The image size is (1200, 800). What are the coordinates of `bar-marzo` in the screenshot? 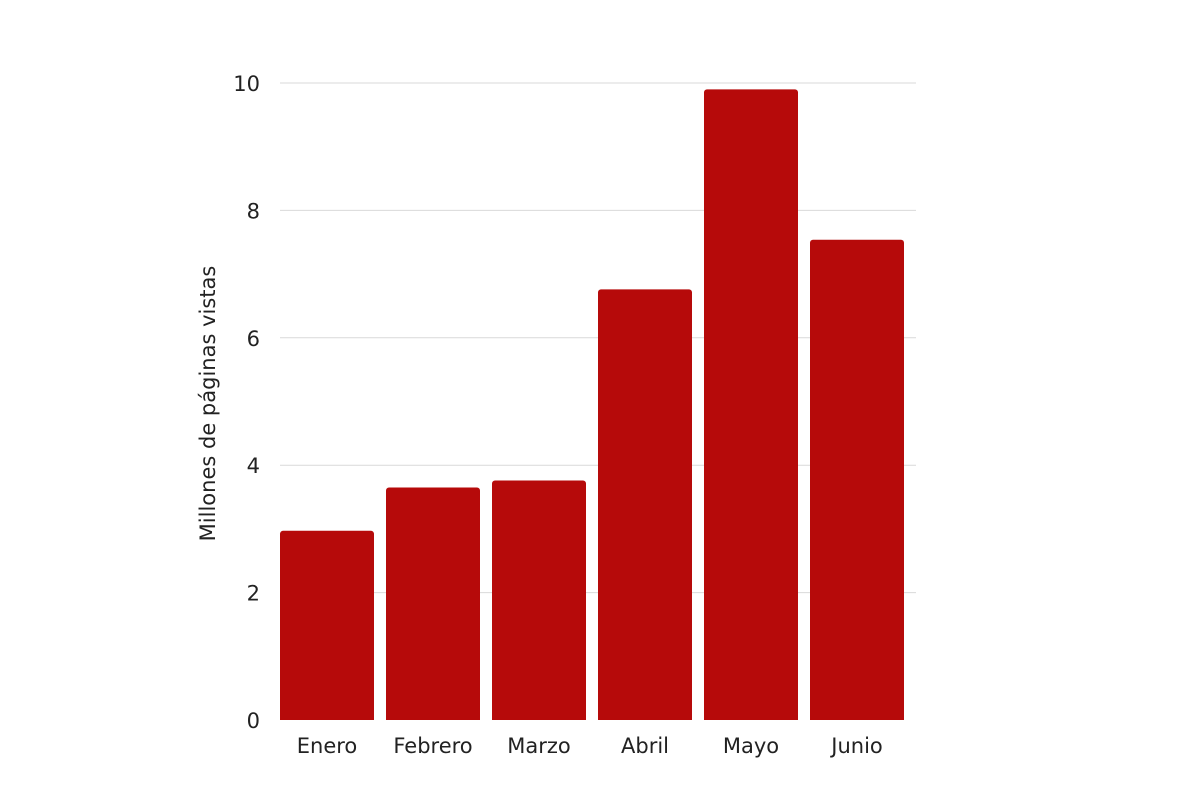 It's located at (539, 600).